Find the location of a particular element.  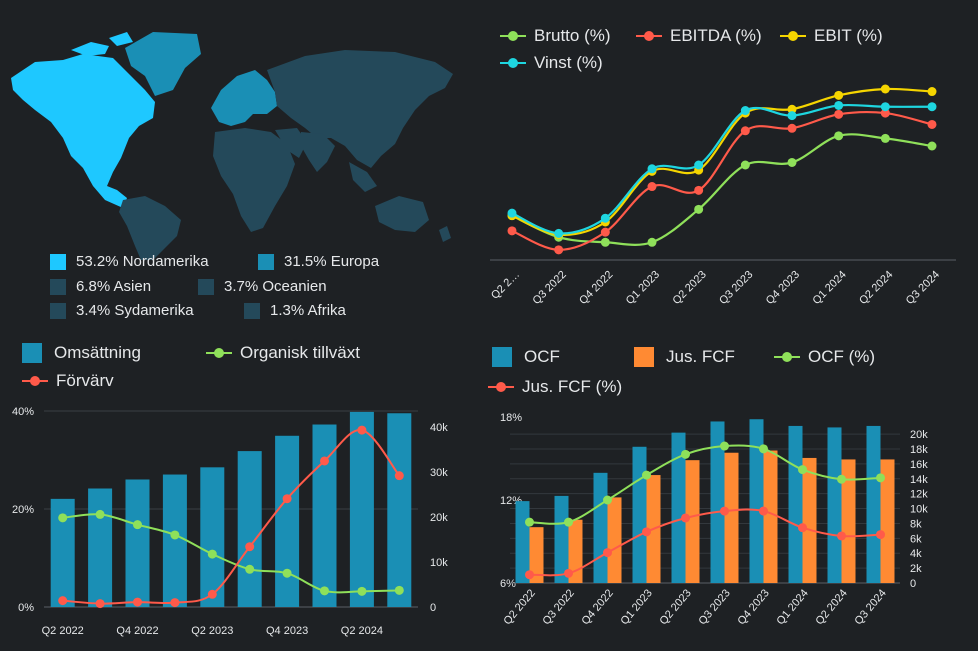

legend-item: Omsättning is located at coordinates (81, 353).